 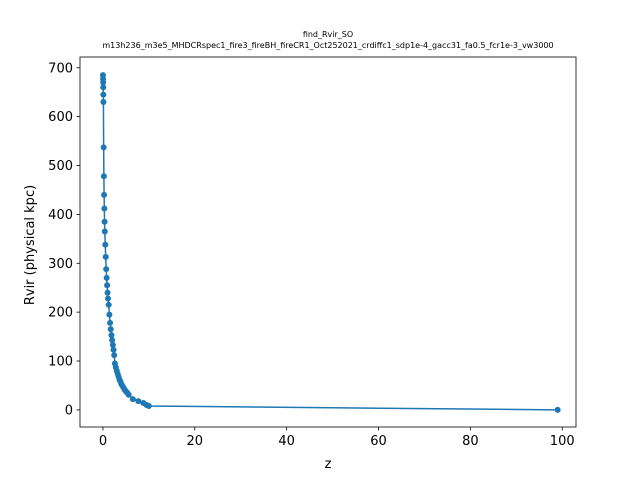 What do you see at coordinates (60, 264) in the screenshot?
I see `y-tick-label: 300` at bounding box center [60, 264].